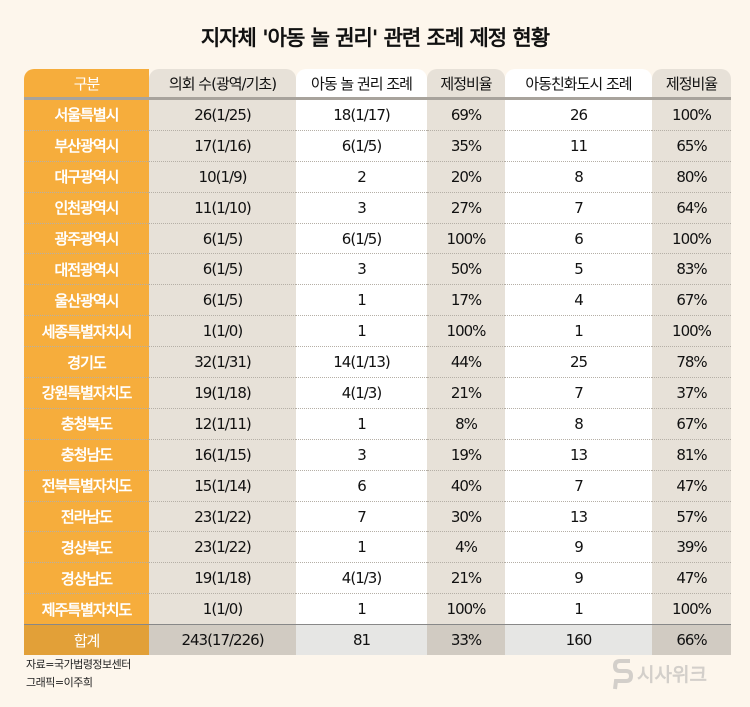 The height and width of the screenshot is (707, 750). I want to click on region-cell: 충청남도, so click(86, 455).